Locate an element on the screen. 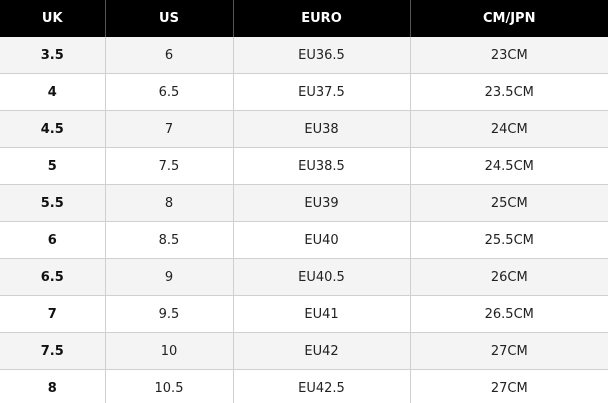 The width and height of the screenshot is (608, 403). header-us: US is located at coordinates (169, 18).